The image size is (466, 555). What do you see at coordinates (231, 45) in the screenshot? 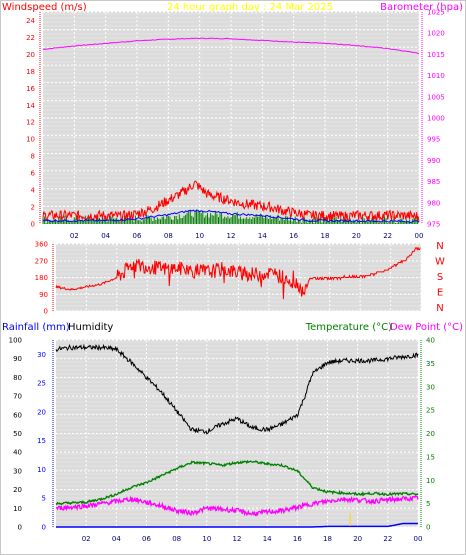
I see `barometer-line` at bounding box center [231, 45].